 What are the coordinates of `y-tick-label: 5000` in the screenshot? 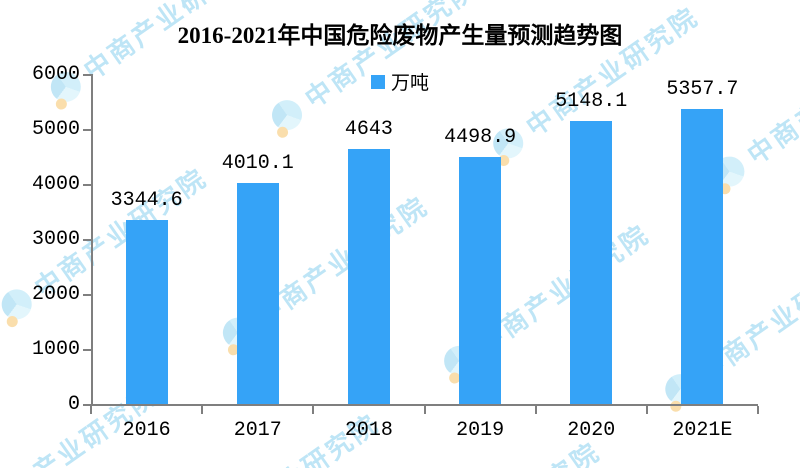 It's located at (55, 129).